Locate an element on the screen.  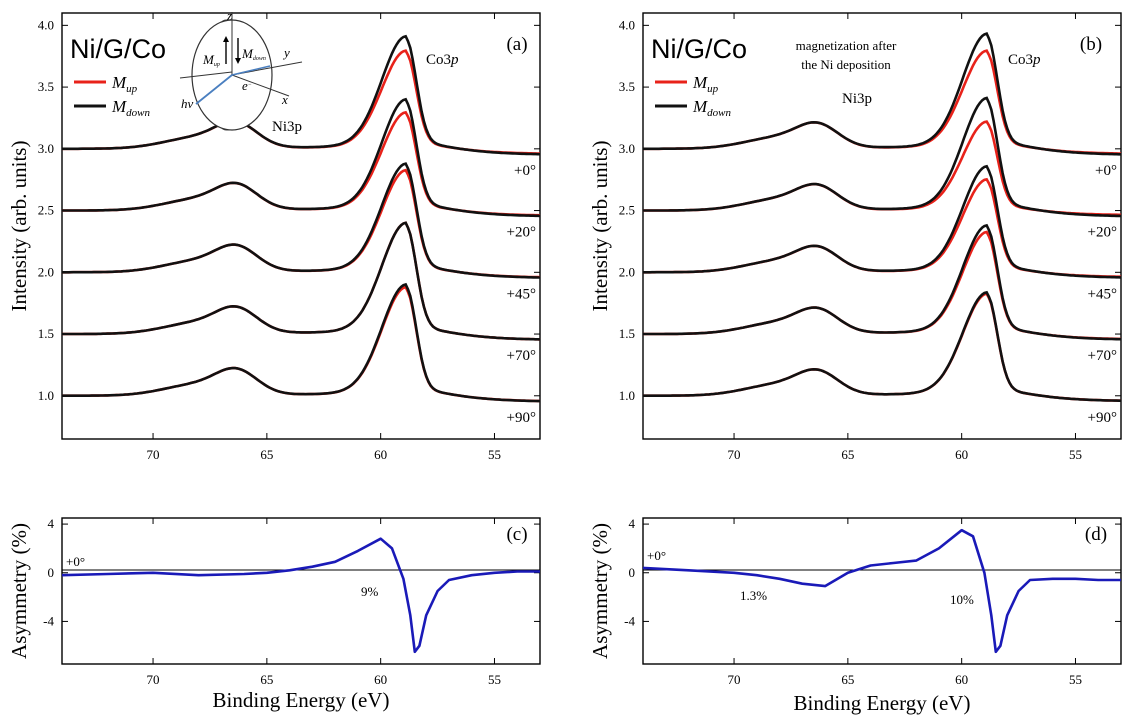
panel-b-note-line1: magnetization after is located at coordinates (846, 45).